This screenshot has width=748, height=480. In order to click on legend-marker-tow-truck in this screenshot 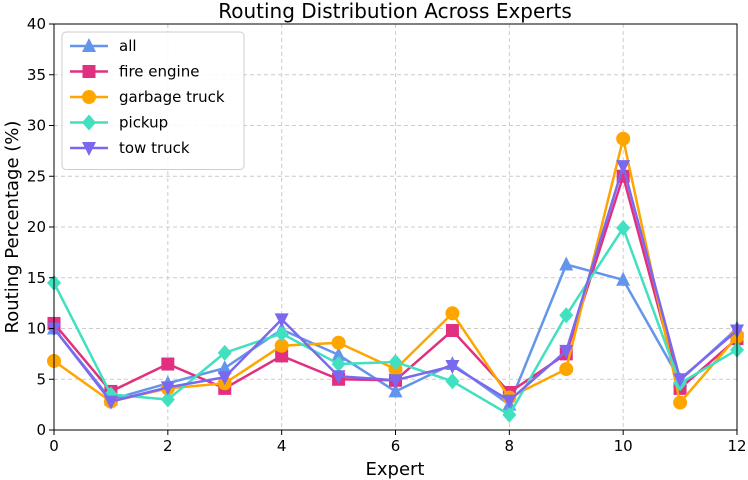, I will do `click(89, 149)`.